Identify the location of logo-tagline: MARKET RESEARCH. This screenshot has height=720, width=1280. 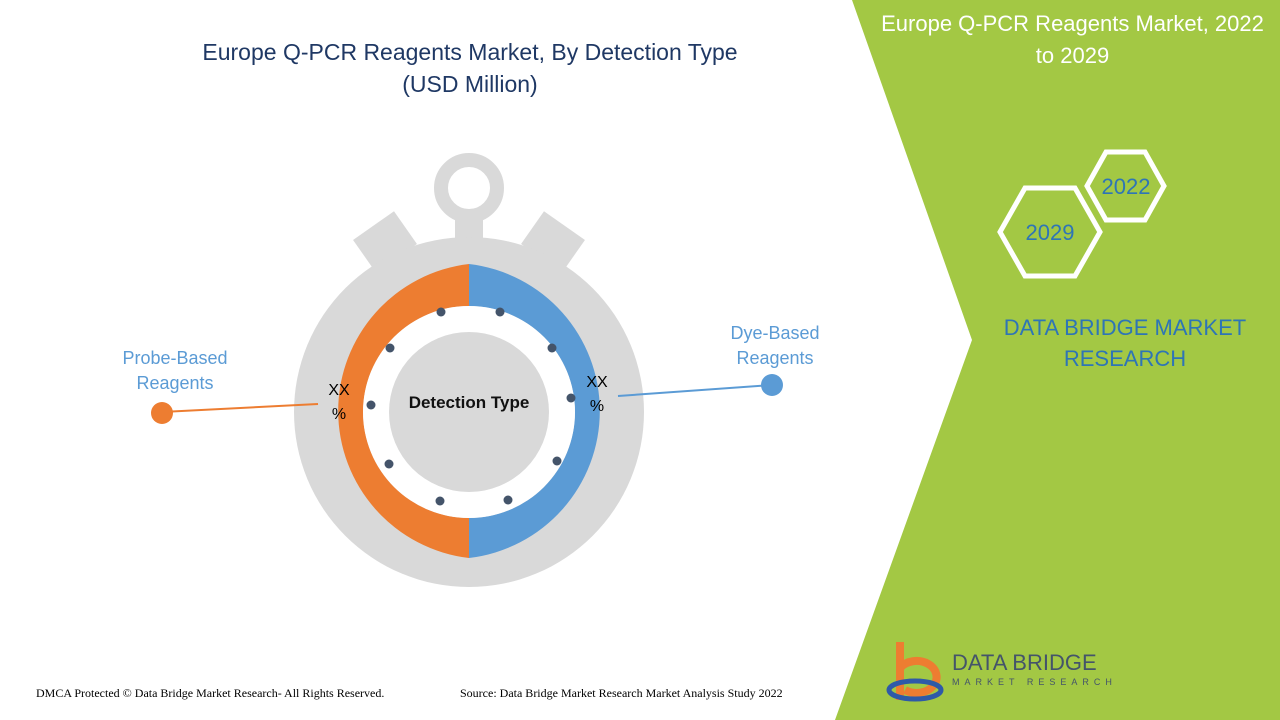
(1034, 682).